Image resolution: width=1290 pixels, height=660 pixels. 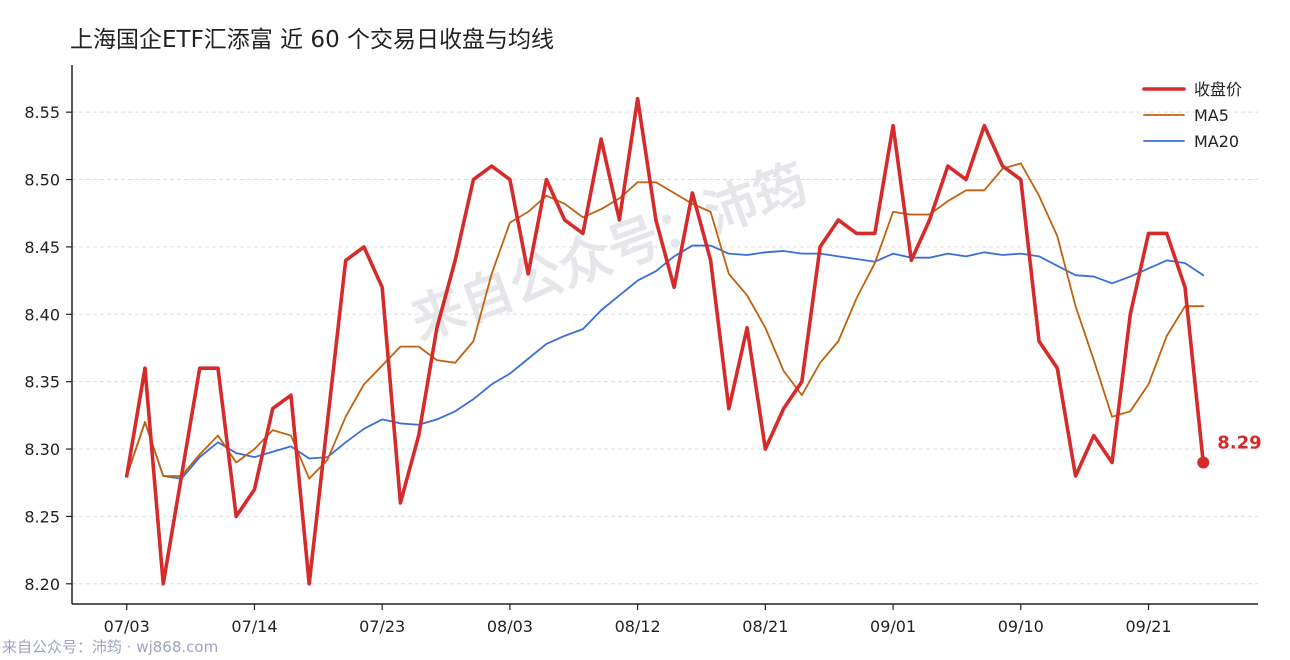 What do you see at coordinates (765, 626) in the screenshot?
I see `x-tick-label: 08/21` at bounding box center [765, 626].